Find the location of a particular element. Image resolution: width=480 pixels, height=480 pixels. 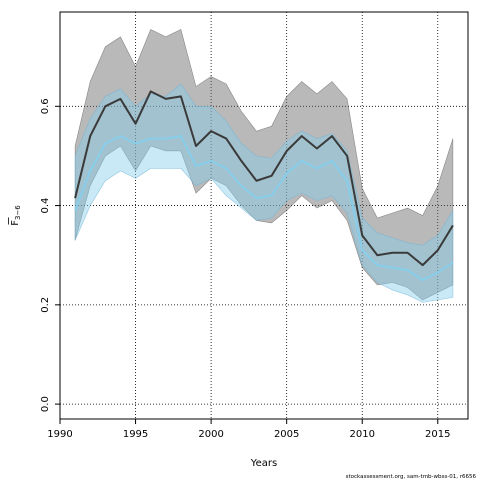

y-axis-title-main: F is located at coordinates (15, 223).